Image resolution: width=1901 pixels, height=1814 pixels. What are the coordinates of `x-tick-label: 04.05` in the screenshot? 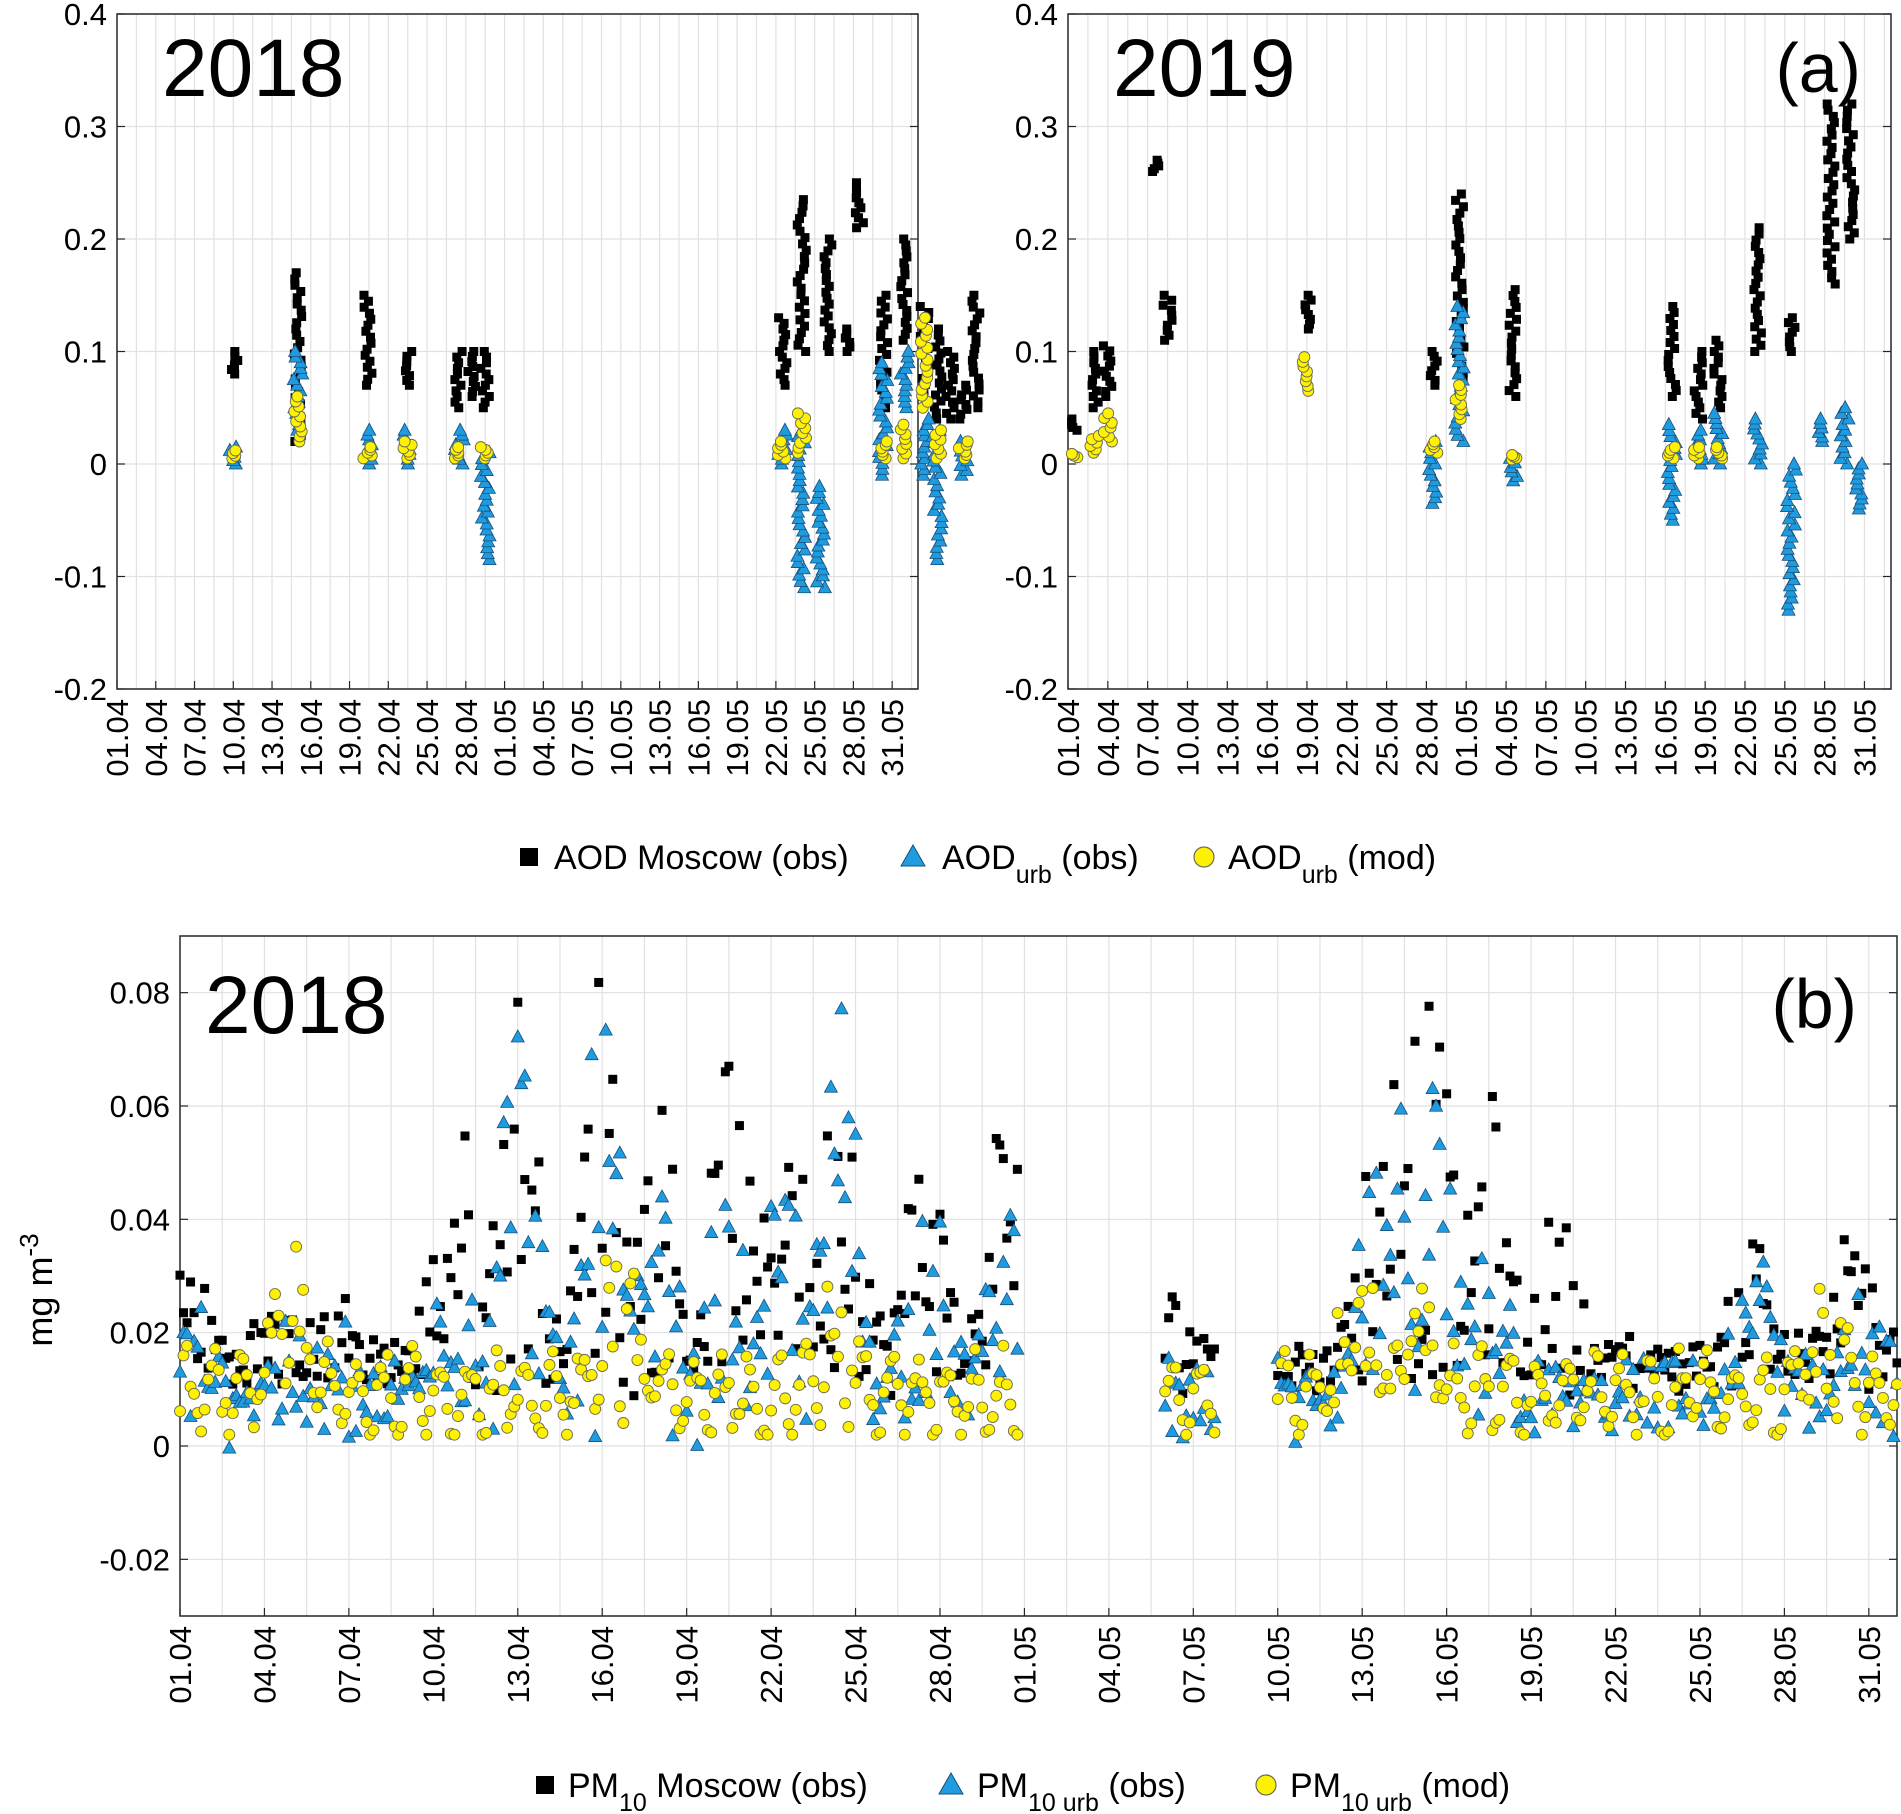 It's located at (543, 738).